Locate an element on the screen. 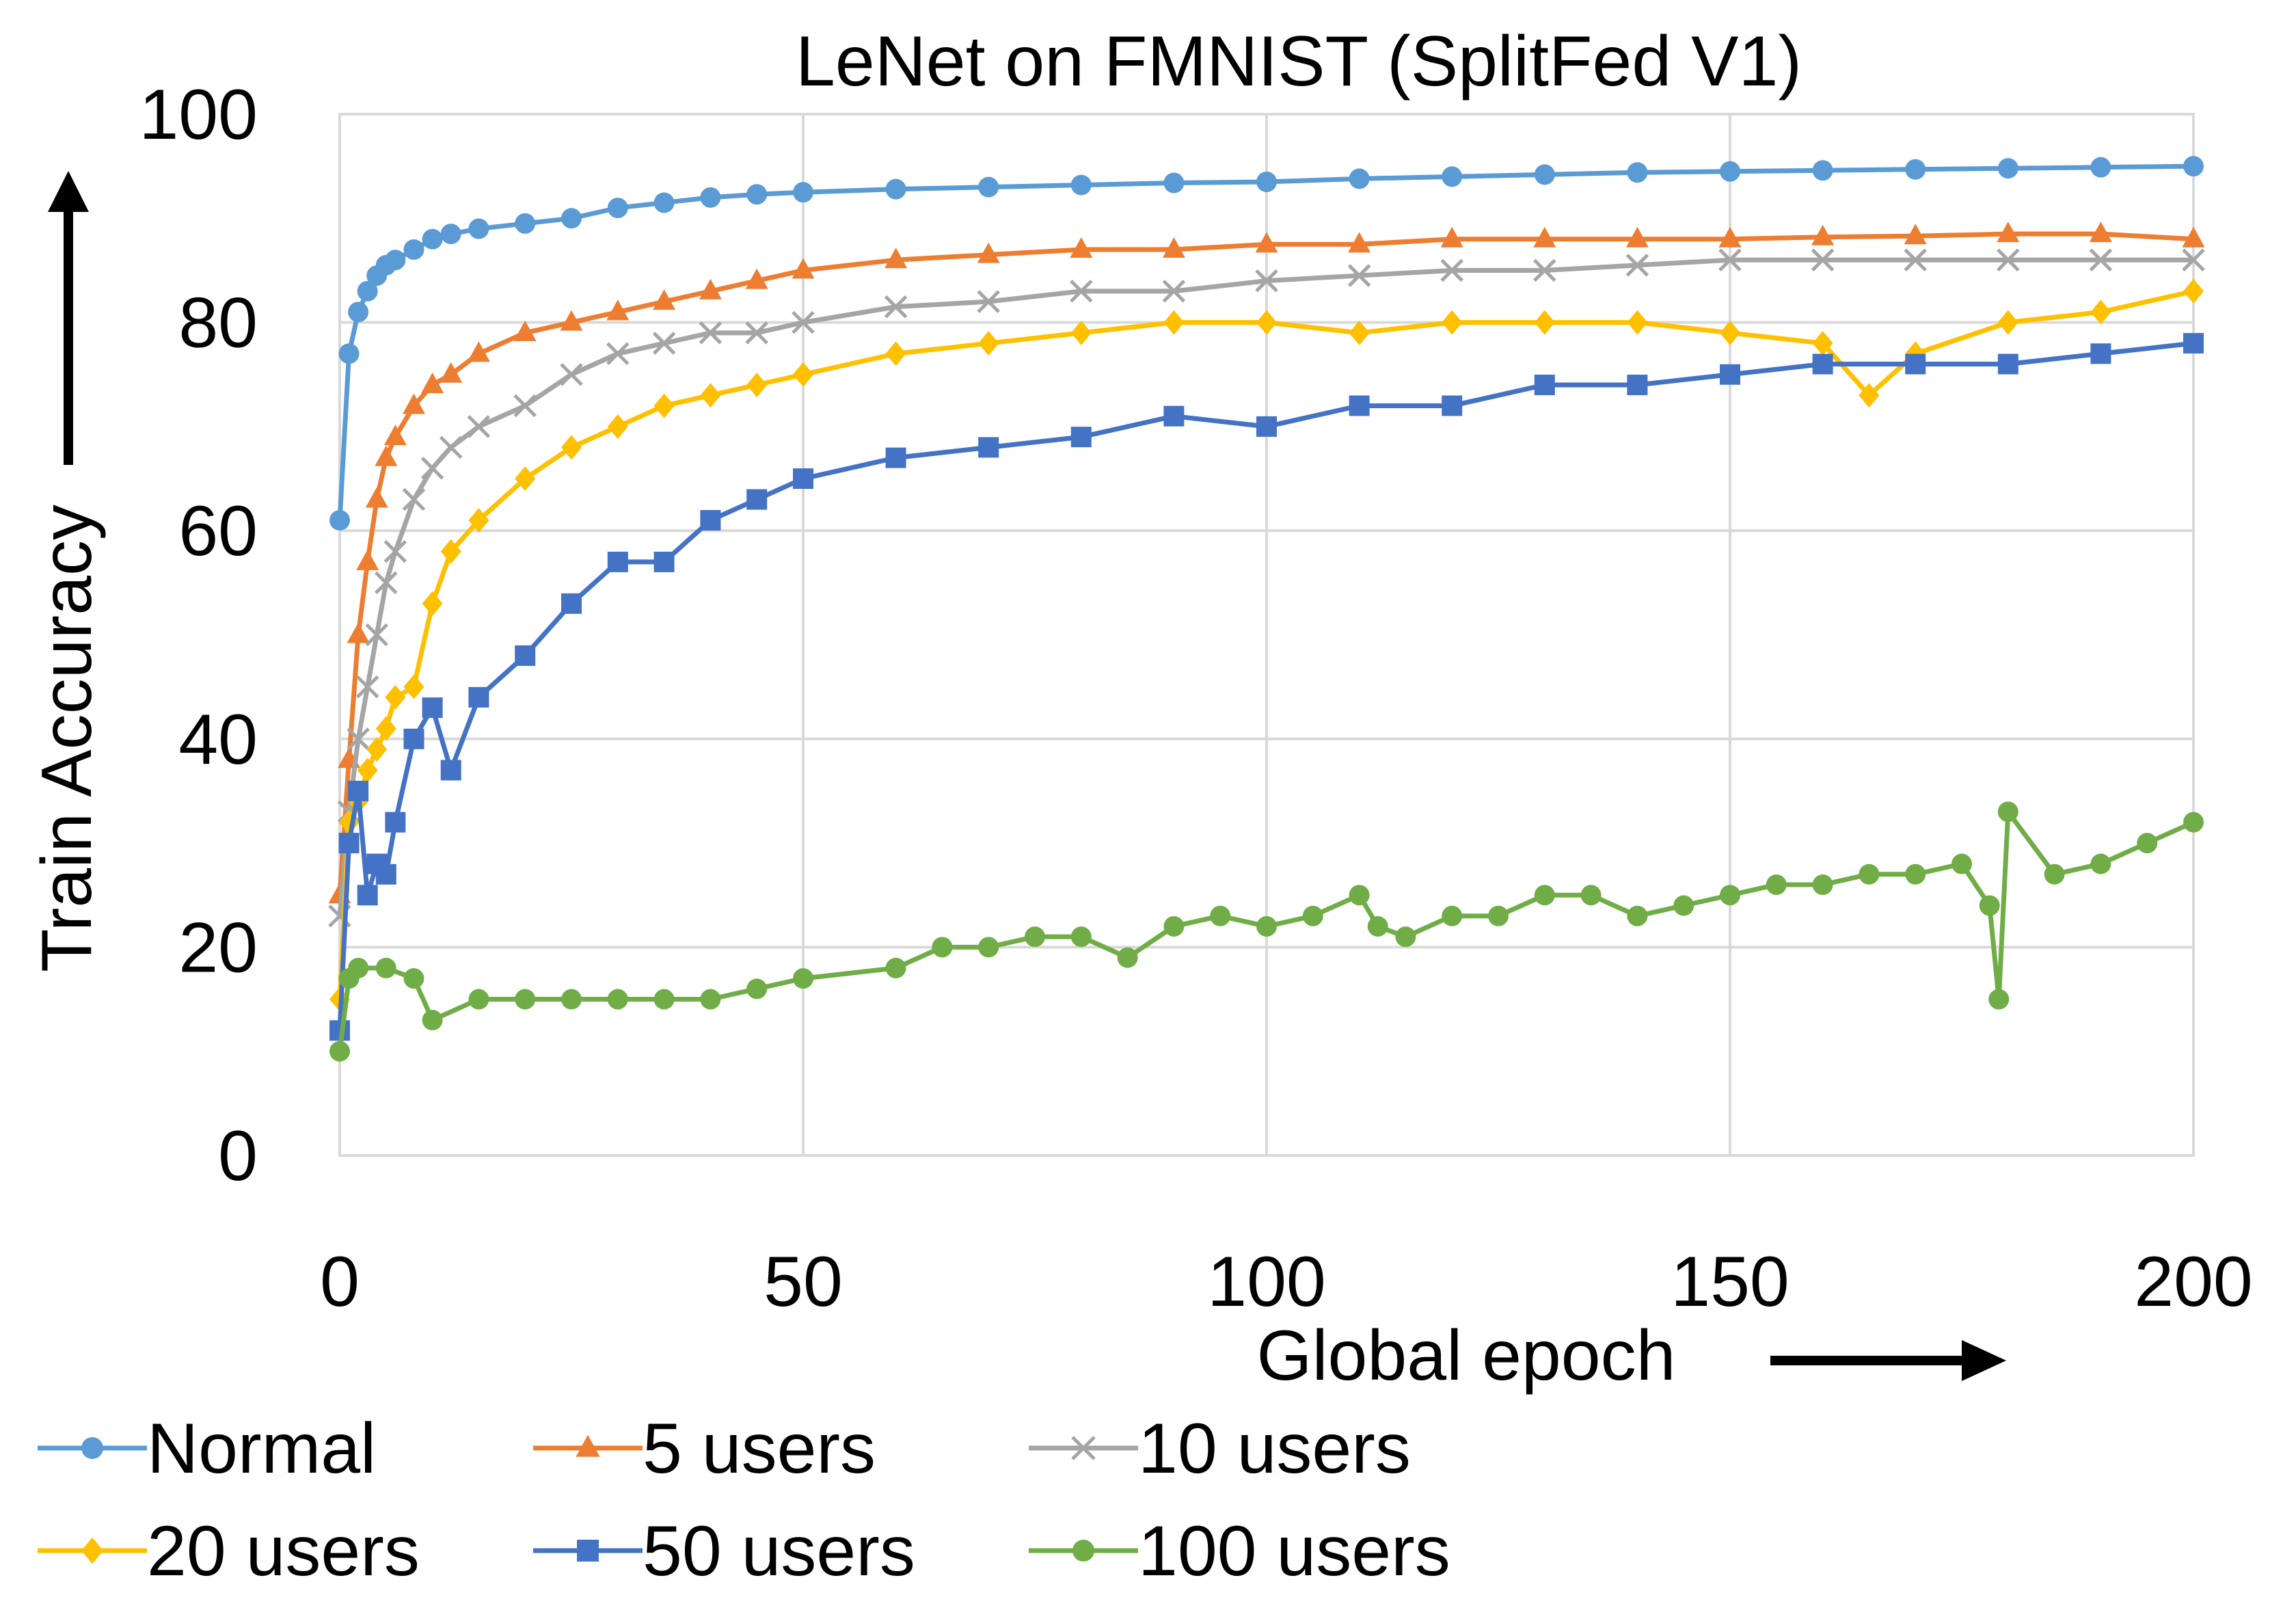 This screenshot has height=1606, width=2296. legend-item: 20 users is located at coordinates (229, 1552).